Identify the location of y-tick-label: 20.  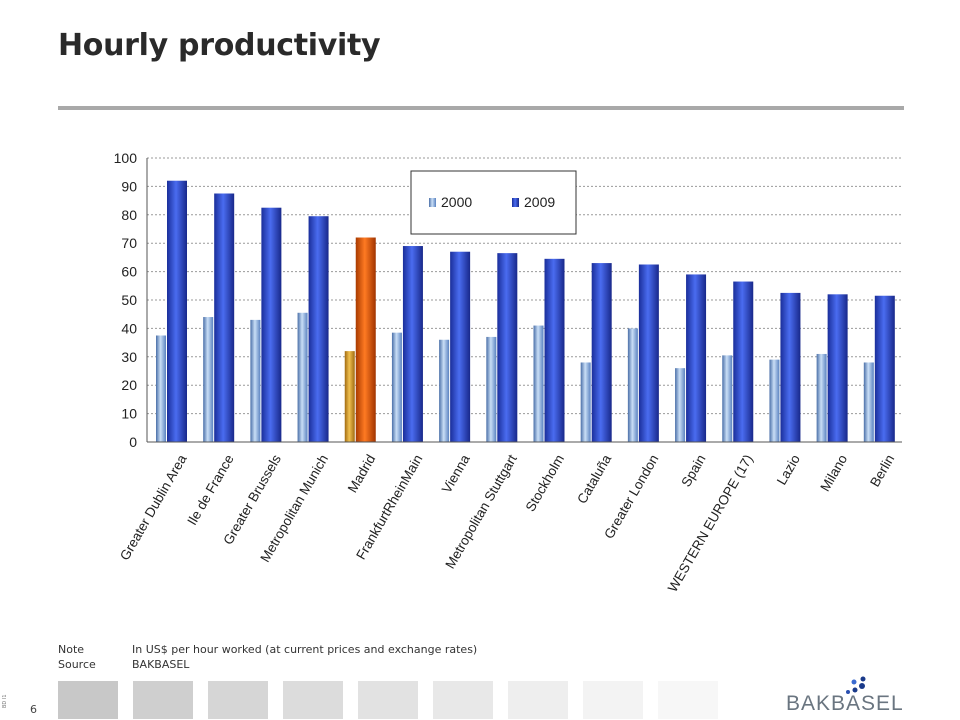
(129, 385).